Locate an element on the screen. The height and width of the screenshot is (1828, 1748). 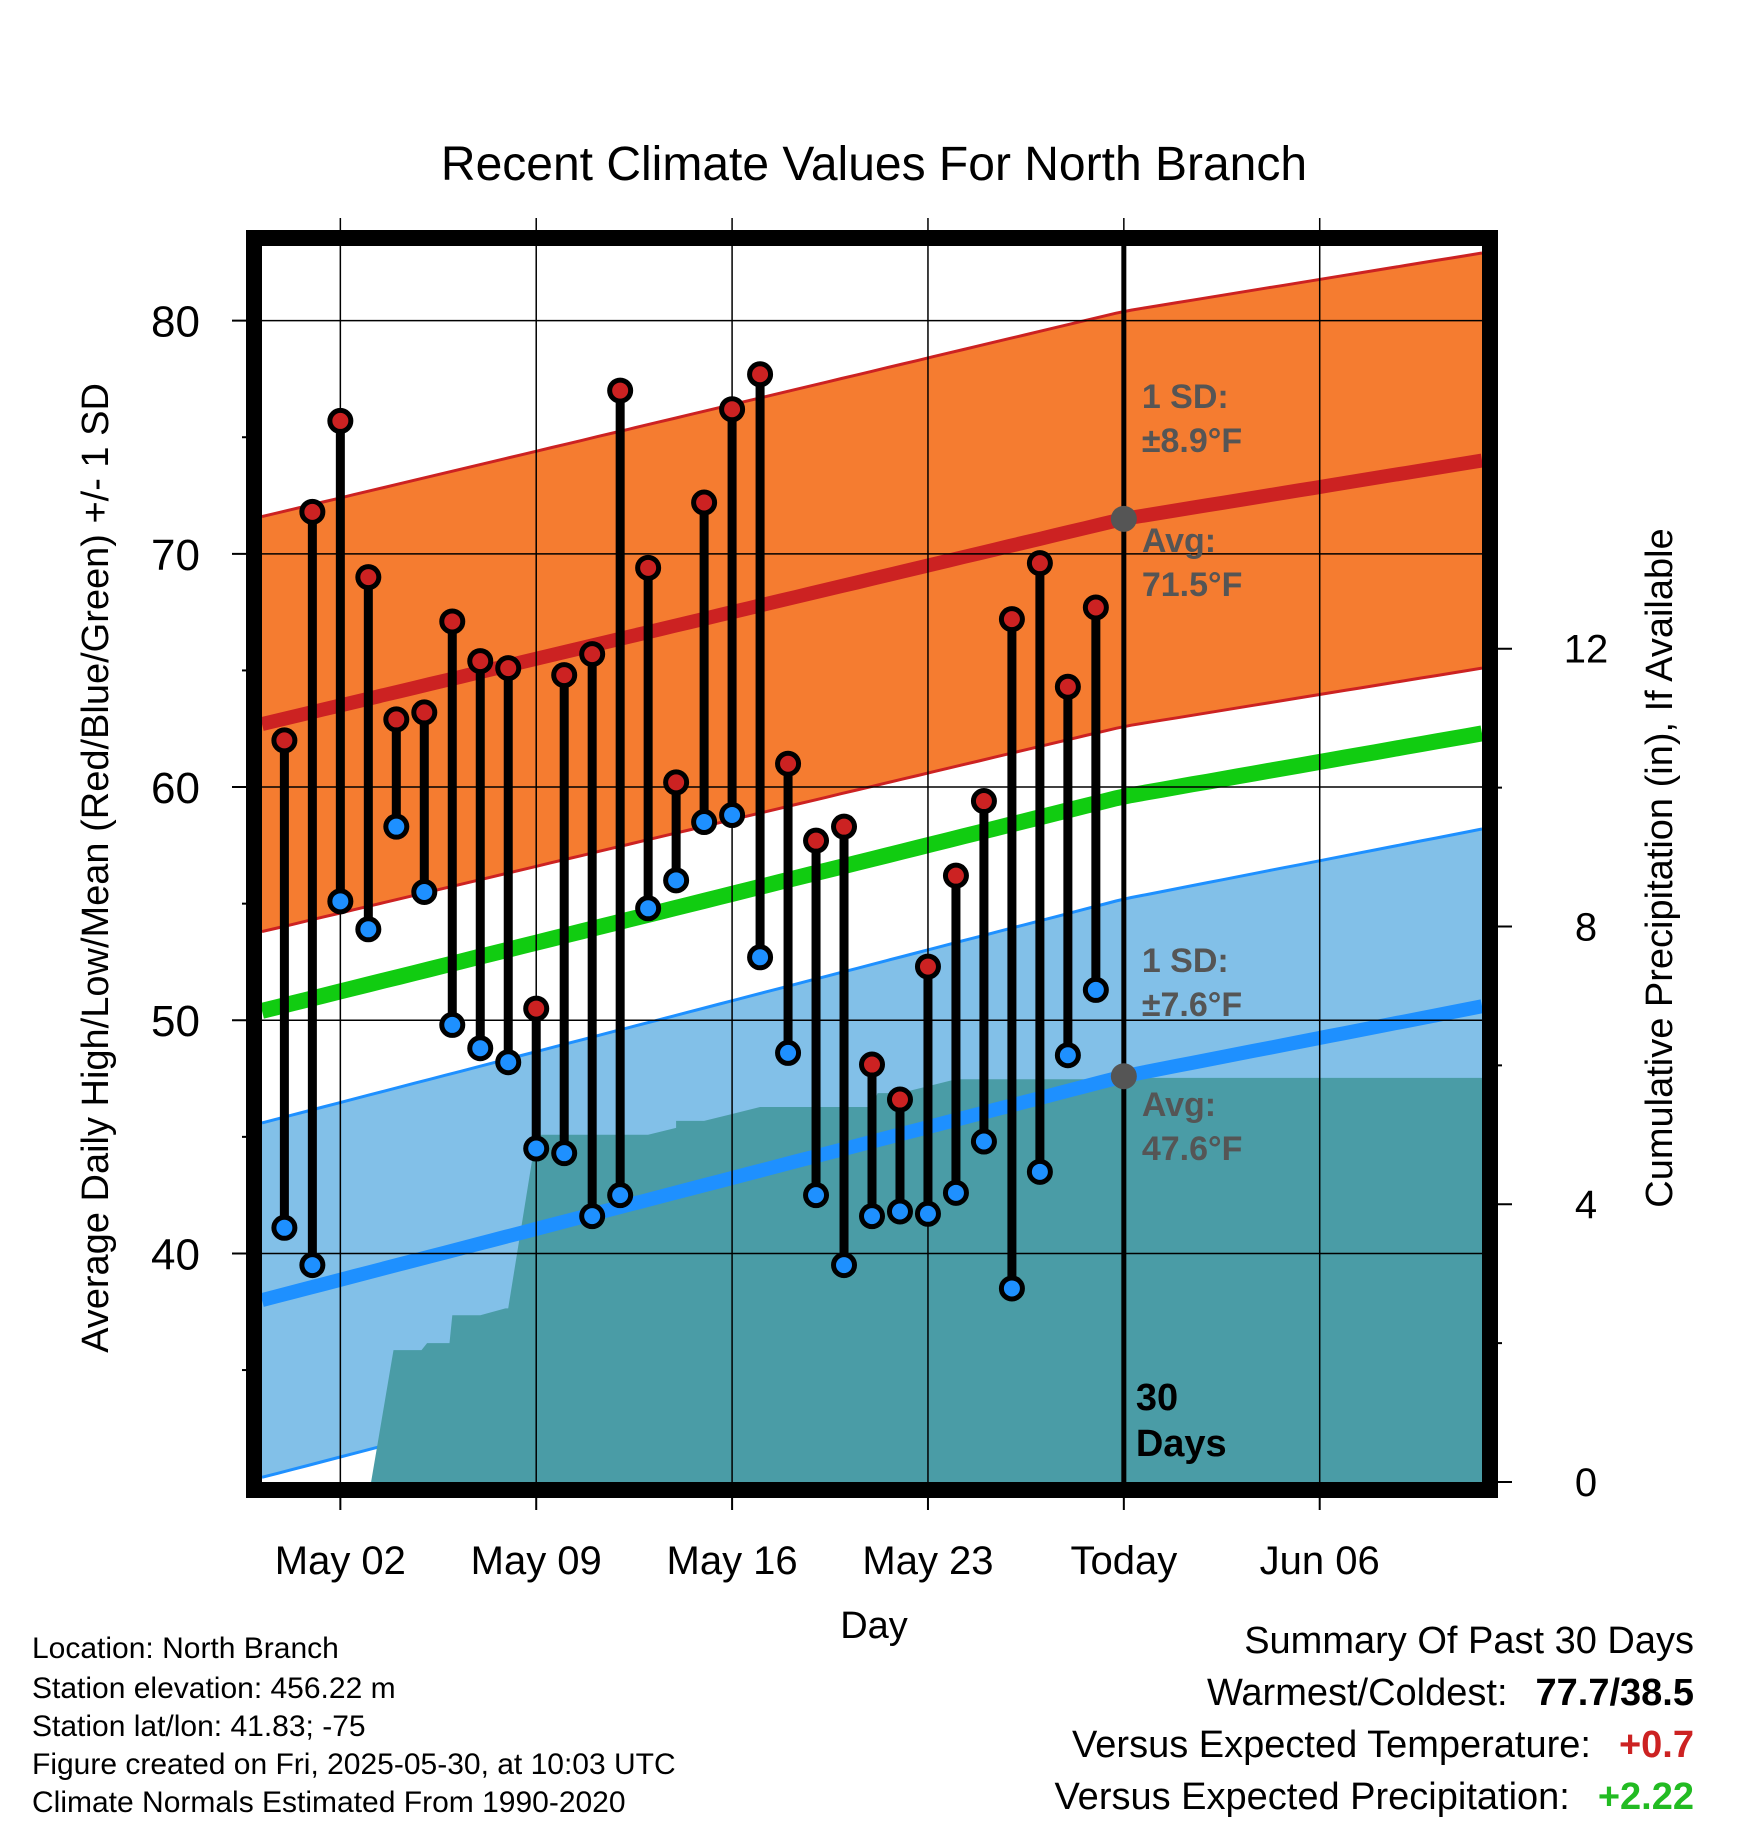
y2-tick-label: 8 is located at coordinates (1586, 927).